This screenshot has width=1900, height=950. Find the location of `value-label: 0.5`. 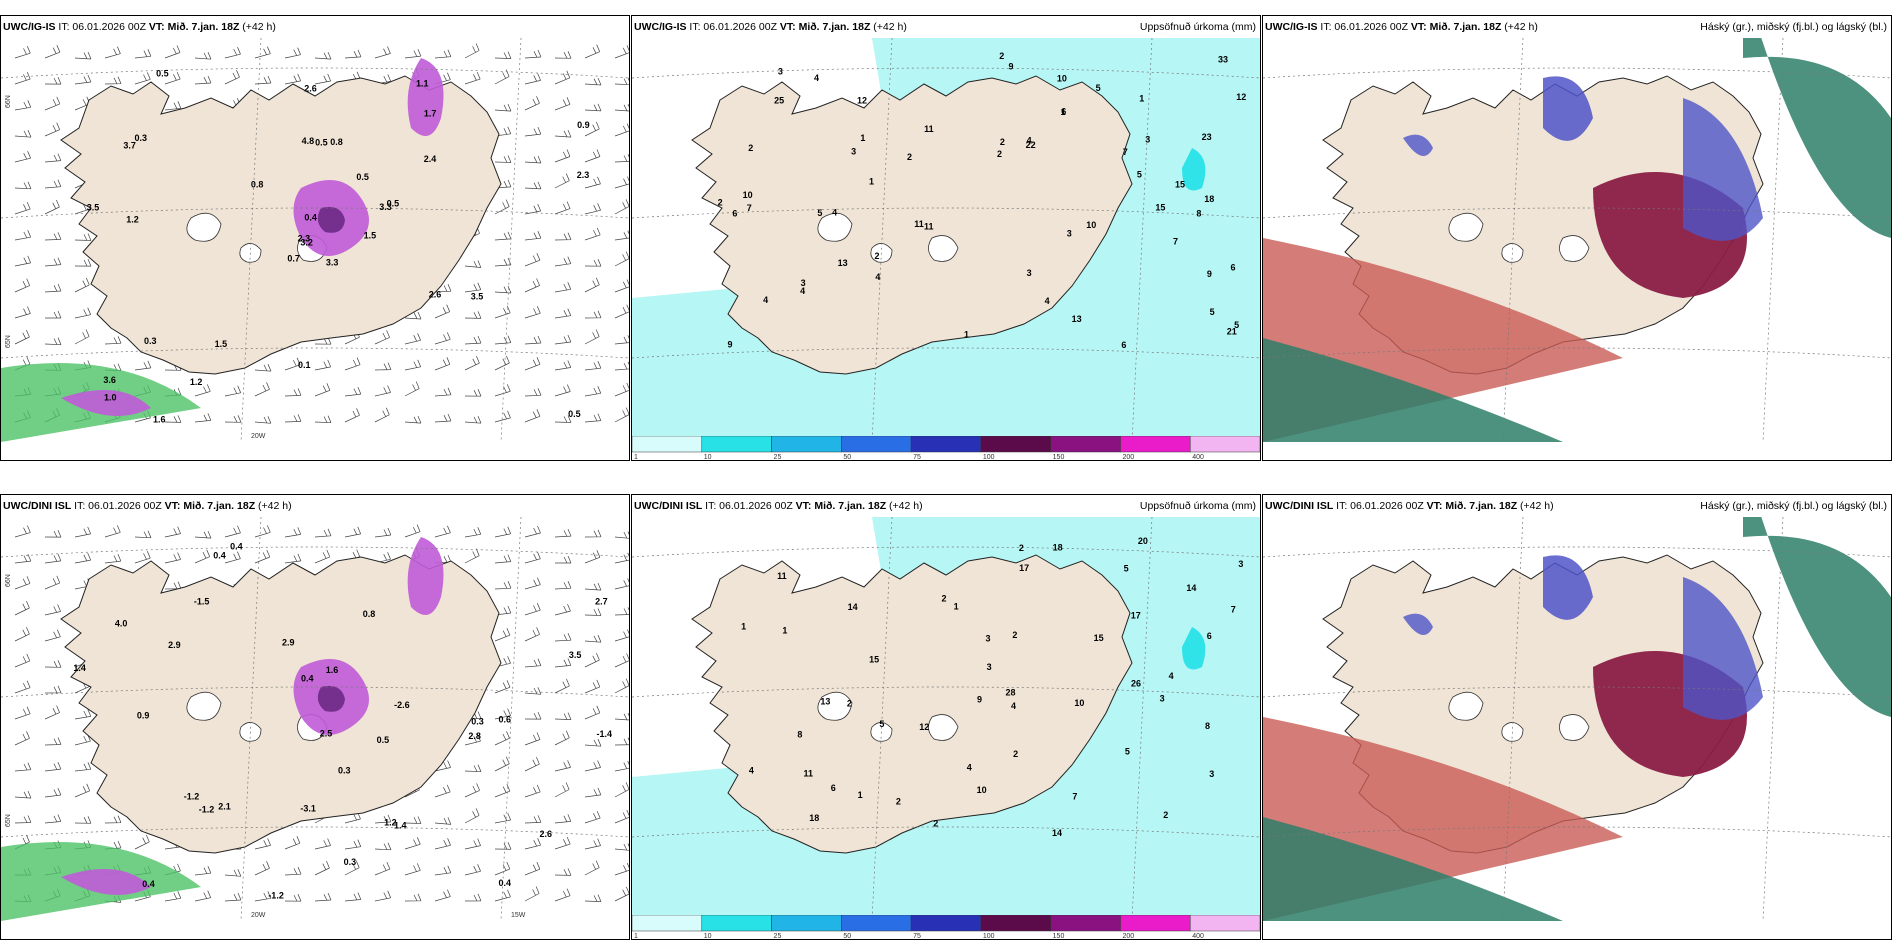

value-label: 0.5 is located at coordinates (393, 204).